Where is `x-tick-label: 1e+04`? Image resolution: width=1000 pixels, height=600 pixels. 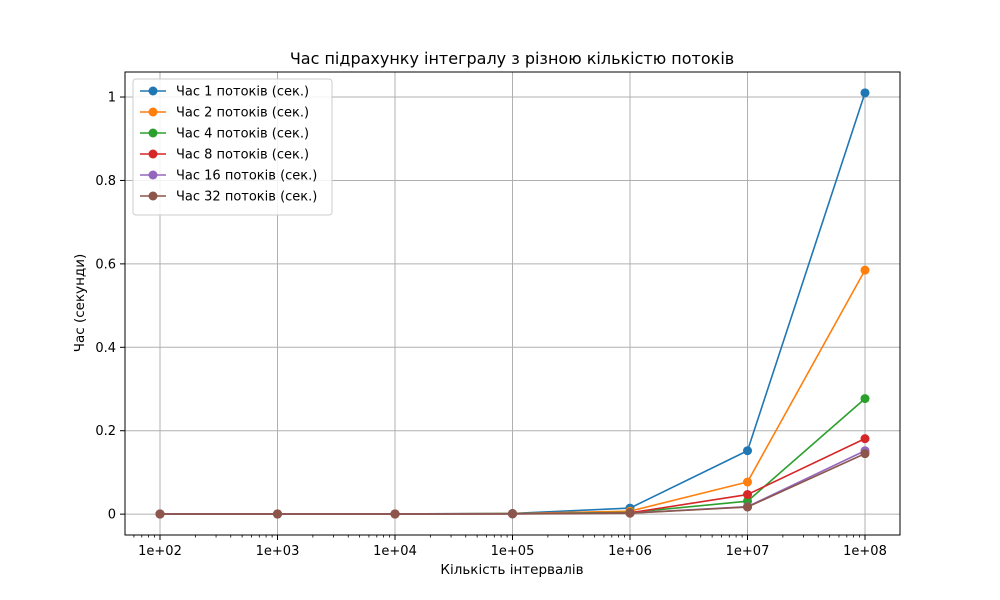 x-tick-label: 1e+04 is located at coordinates (395, 551).